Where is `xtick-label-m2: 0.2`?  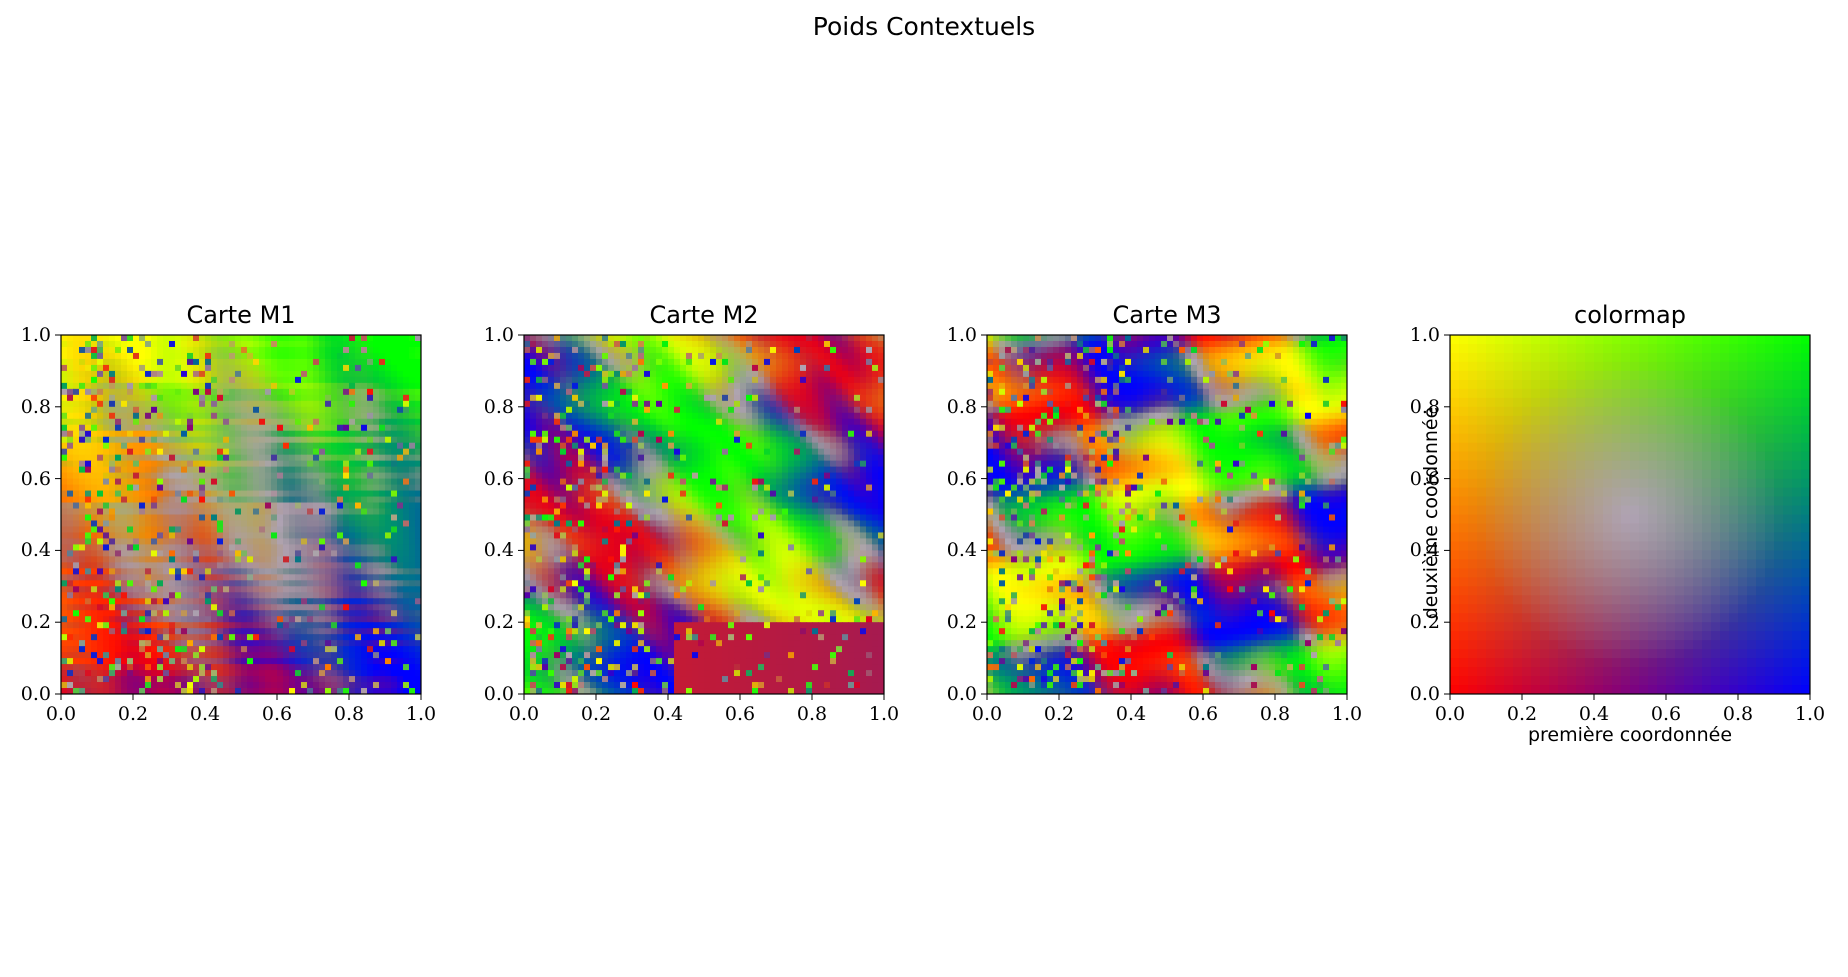
xtick-label-m2: 0.2 is located at coordinates (596, 714).